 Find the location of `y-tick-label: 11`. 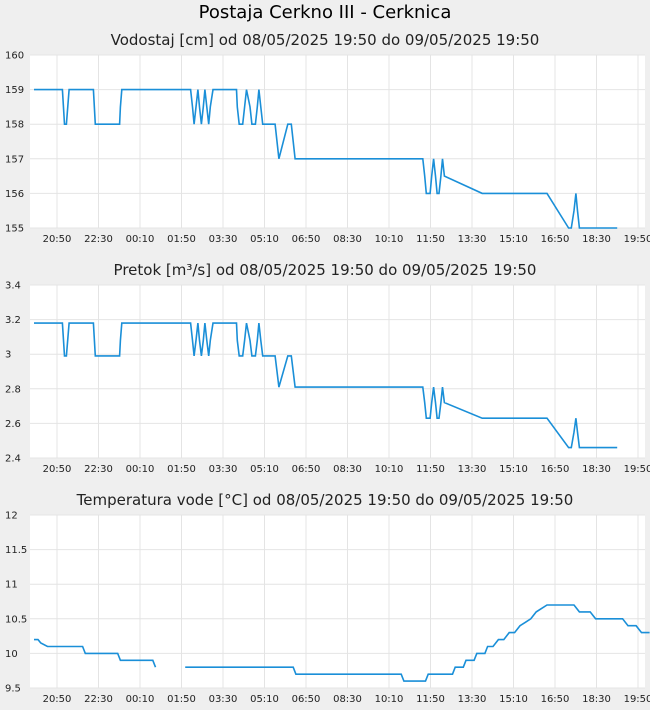

y-tick-label: 11 is located at coordinates (11, 585).